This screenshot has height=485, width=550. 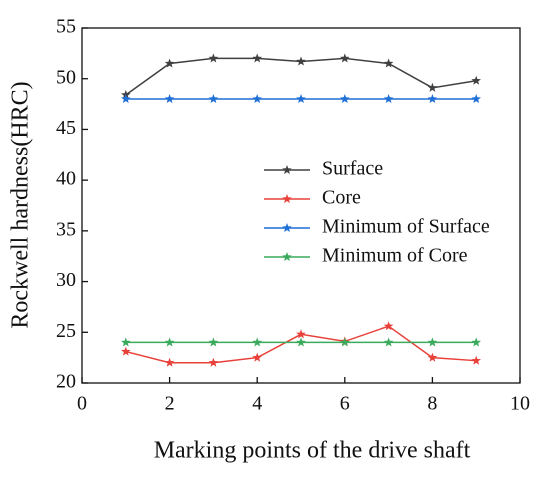 What do you see at coordinates (21, 204) in the screenshot?
I see `y-axis-label: Rockwell hardness(HRC)` at bounding box center [21, 204].